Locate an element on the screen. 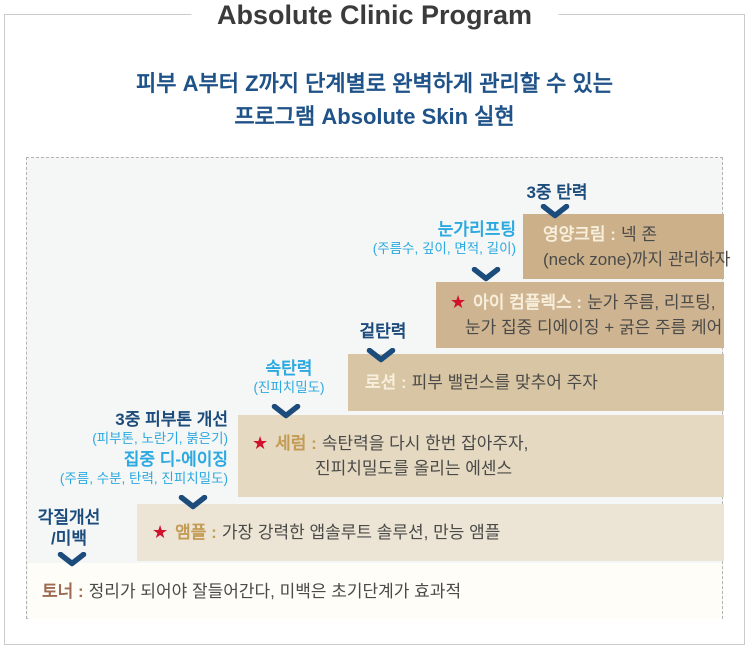 The height and width of the screenshot is (650, 750). product-box-ampoule: ★ 앰플 : 가장 강력한 앱솔루트 솔루션, 만능 앰플 is located at coordinates (430, 532).